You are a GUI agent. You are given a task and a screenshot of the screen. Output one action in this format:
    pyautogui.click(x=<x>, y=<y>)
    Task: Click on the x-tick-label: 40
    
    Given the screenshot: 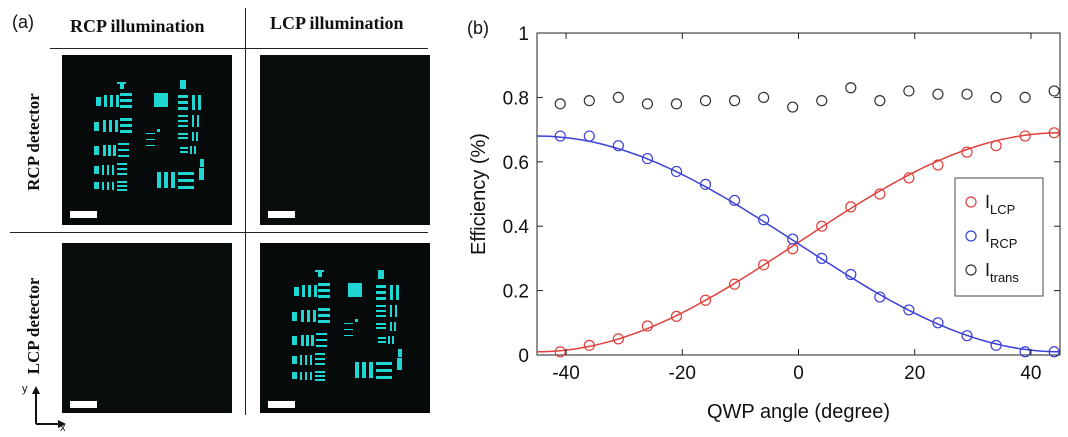 What is the action you would take?
    pyautogui.click(x=1030, y=373)
    